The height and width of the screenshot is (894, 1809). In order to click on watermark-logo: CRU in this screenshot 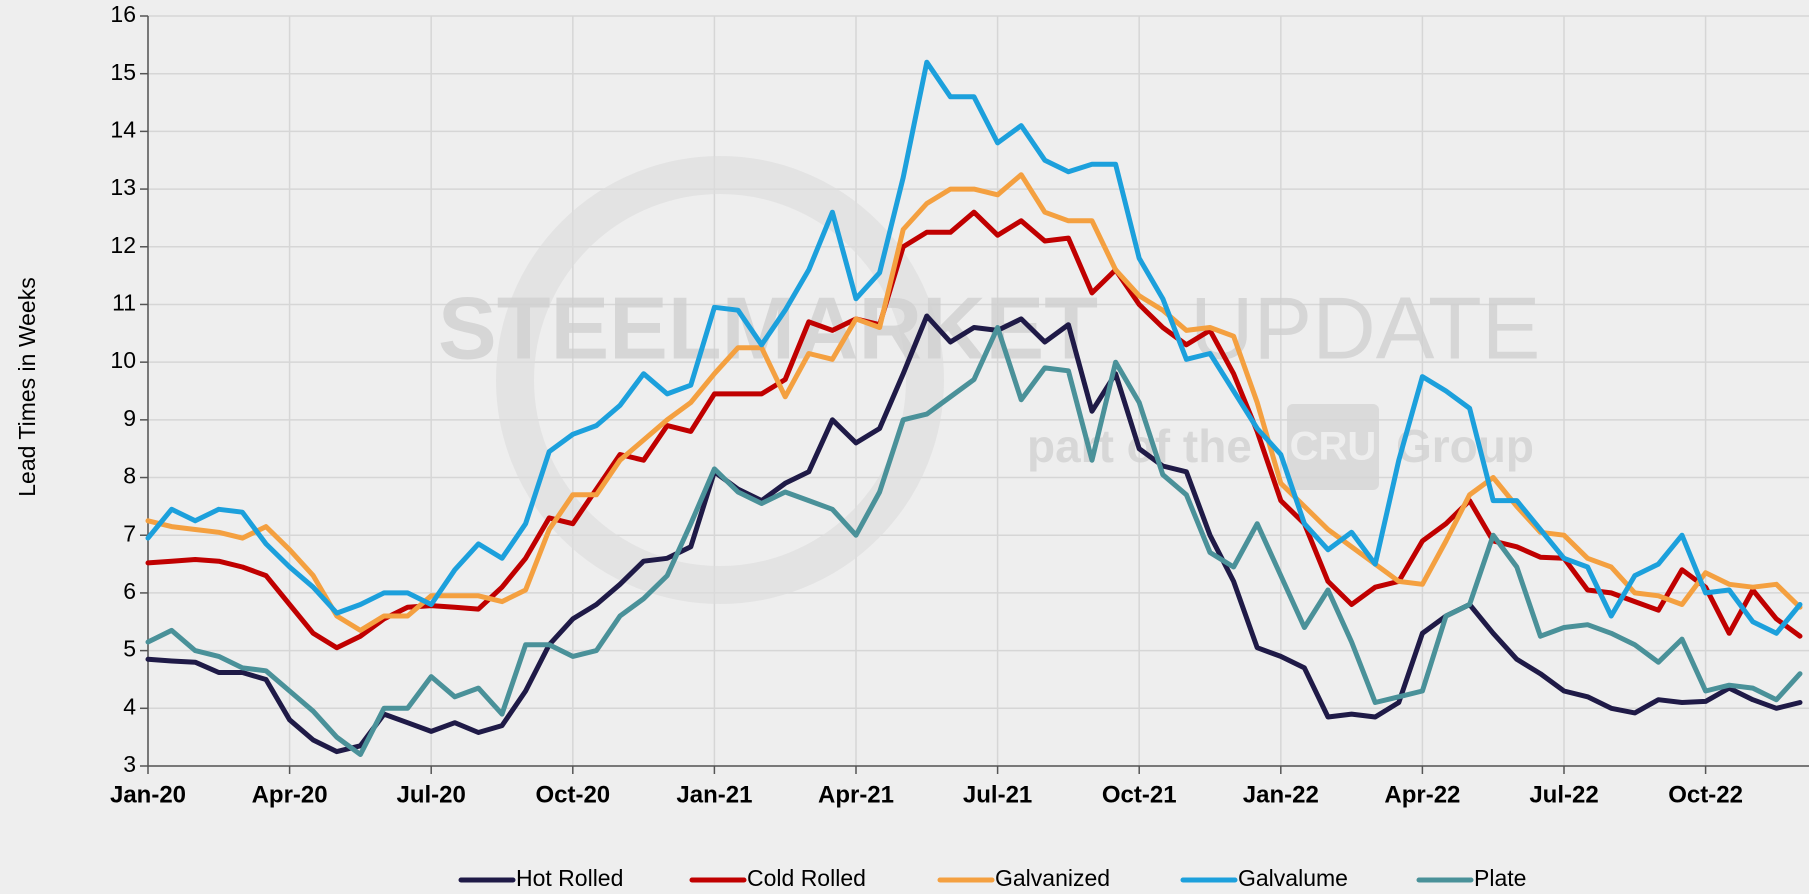, I will do `click(1333, 447)`.